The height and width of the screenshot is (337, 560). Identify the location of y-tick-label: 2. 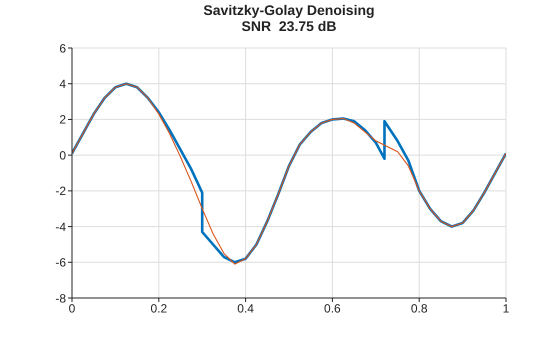
(62, 119).